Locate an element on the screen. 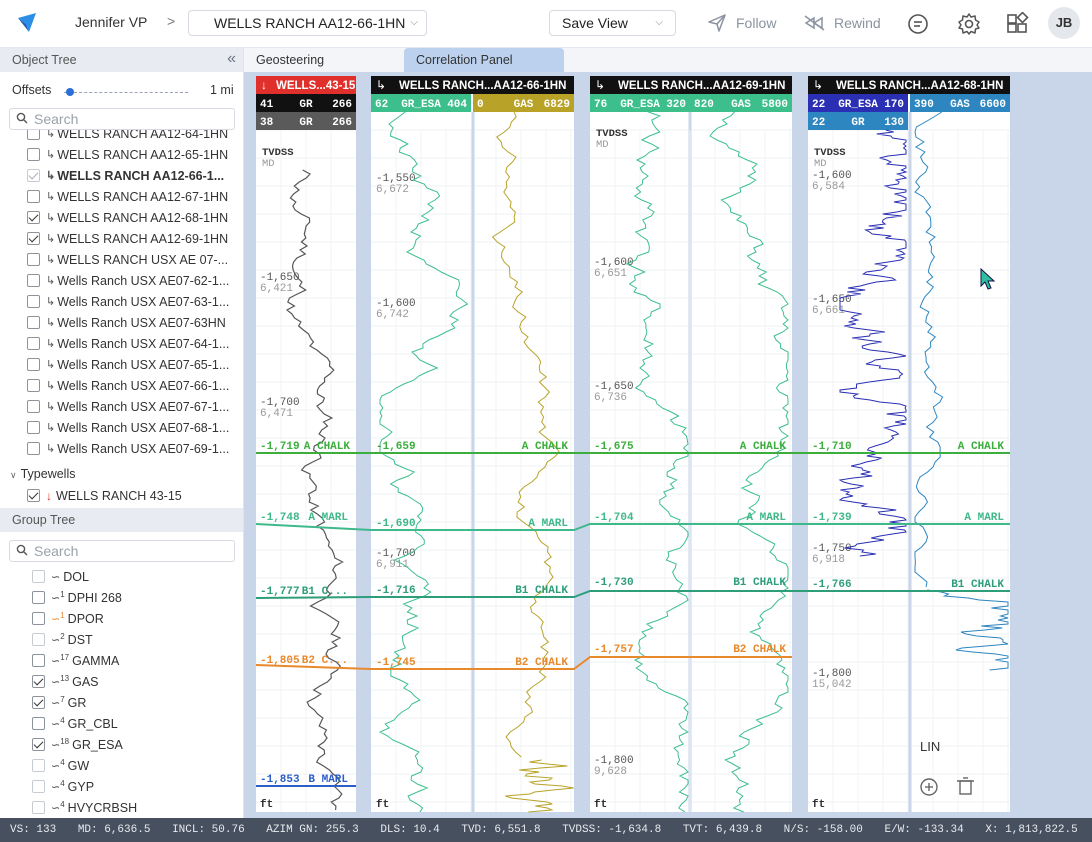 This screenshot has width=1092, height=842. well-select-value: WELLS RANCH AA12-66-1HN is located at coordinates (310, 23).